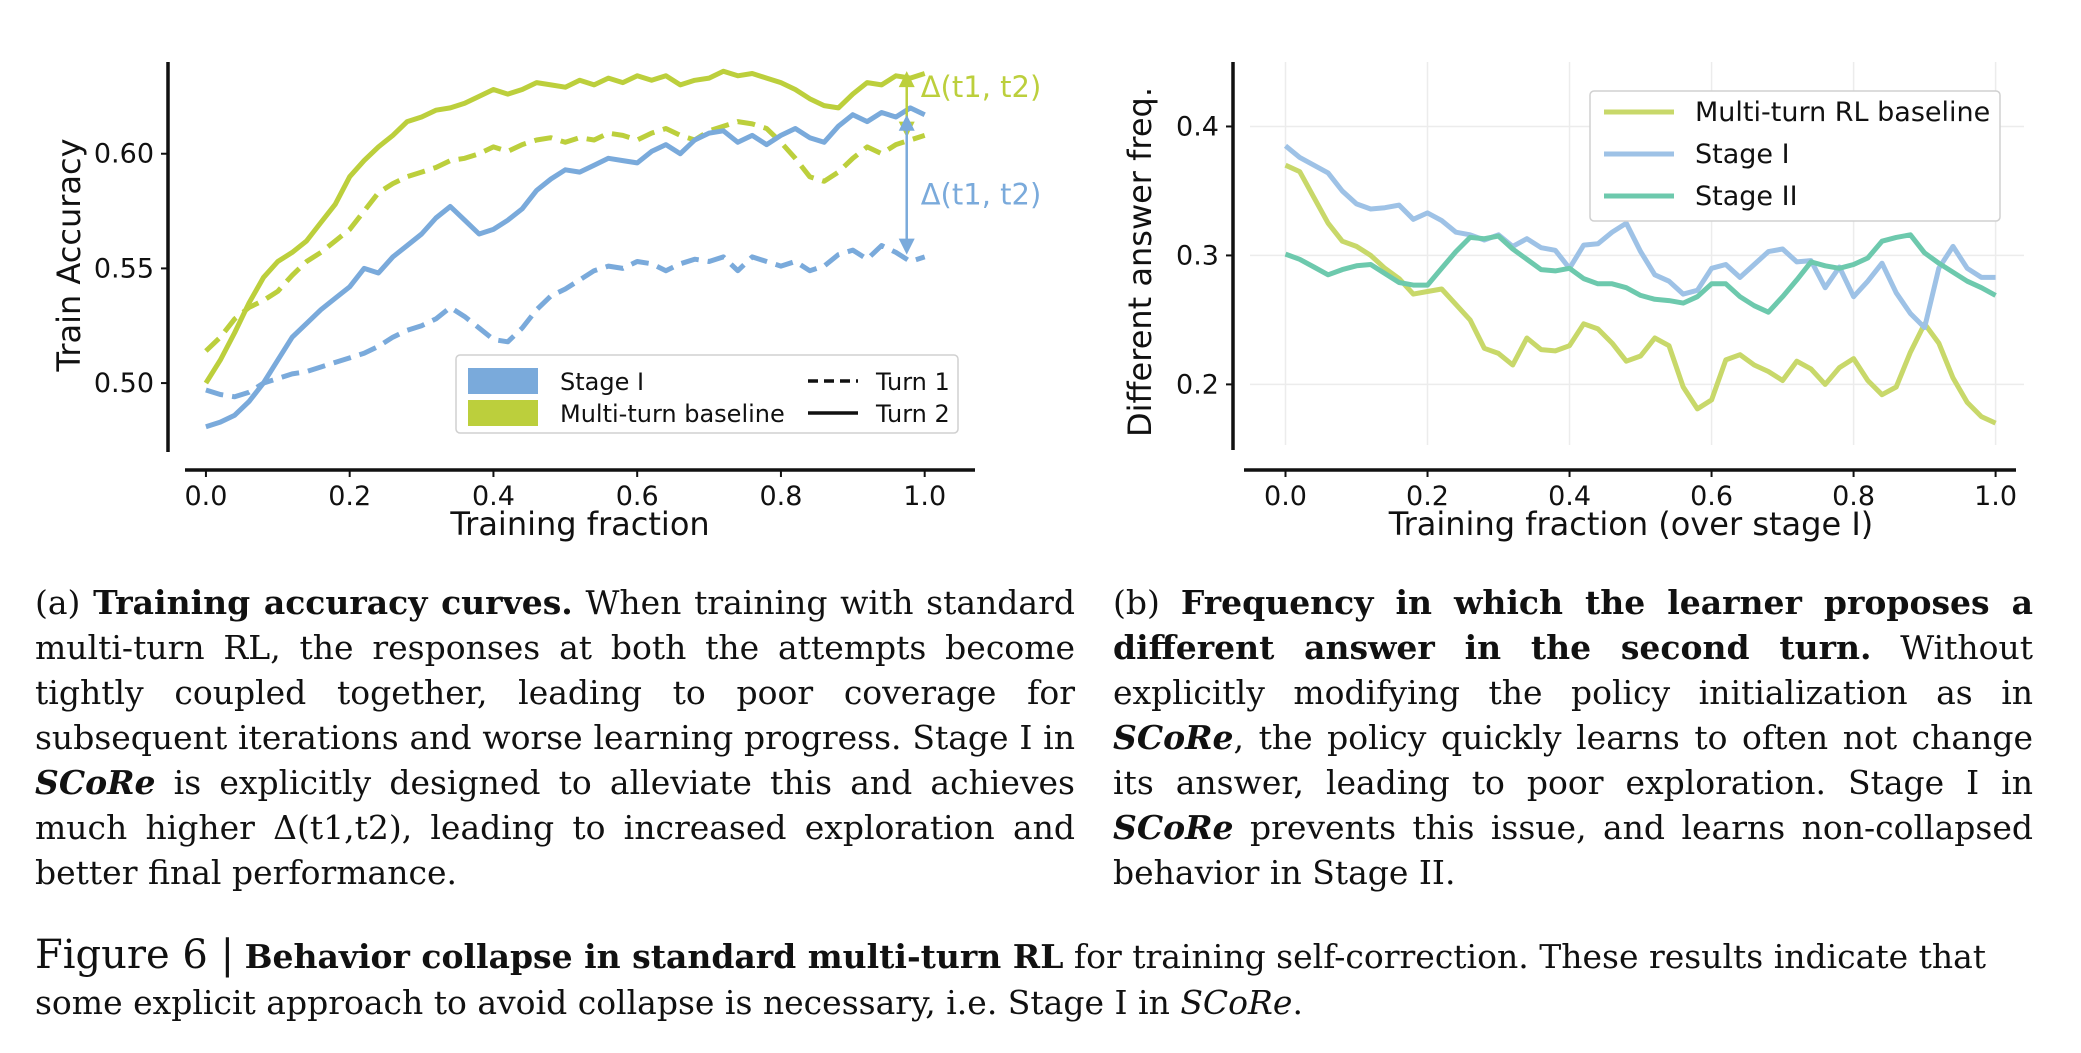  I want to click on chartA-legend-label-0: Stage I, so click(602, 382).